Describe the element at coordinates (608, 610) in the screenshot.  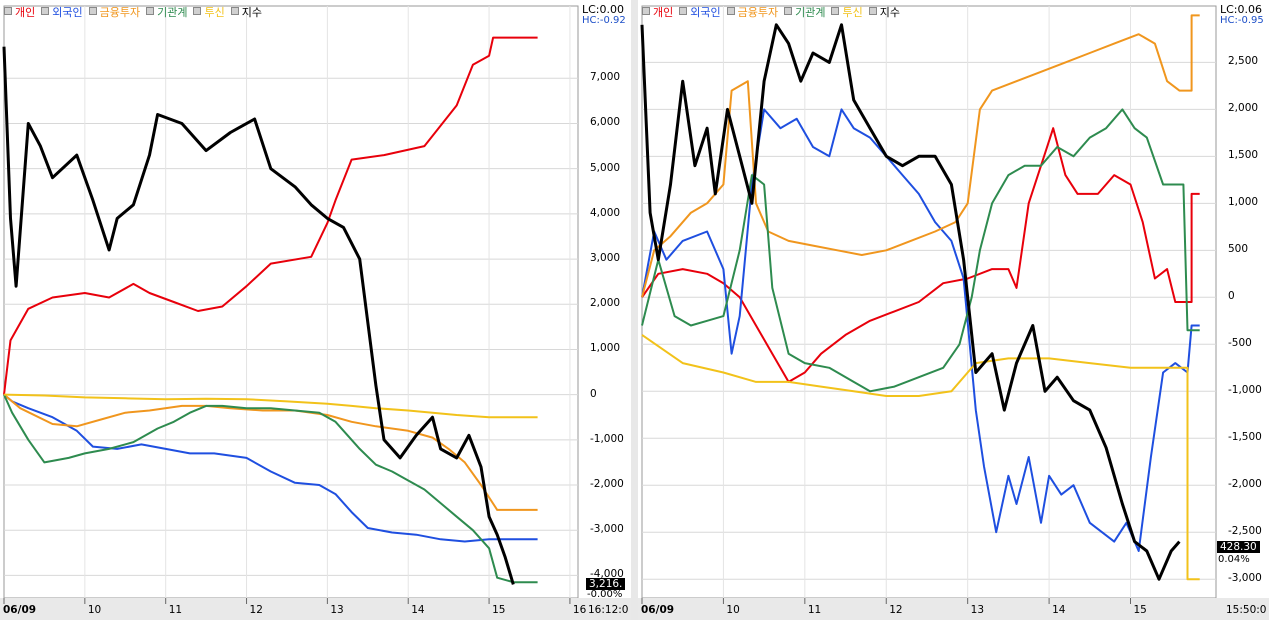
I see `left-time-label: 16:12:0` at that location.